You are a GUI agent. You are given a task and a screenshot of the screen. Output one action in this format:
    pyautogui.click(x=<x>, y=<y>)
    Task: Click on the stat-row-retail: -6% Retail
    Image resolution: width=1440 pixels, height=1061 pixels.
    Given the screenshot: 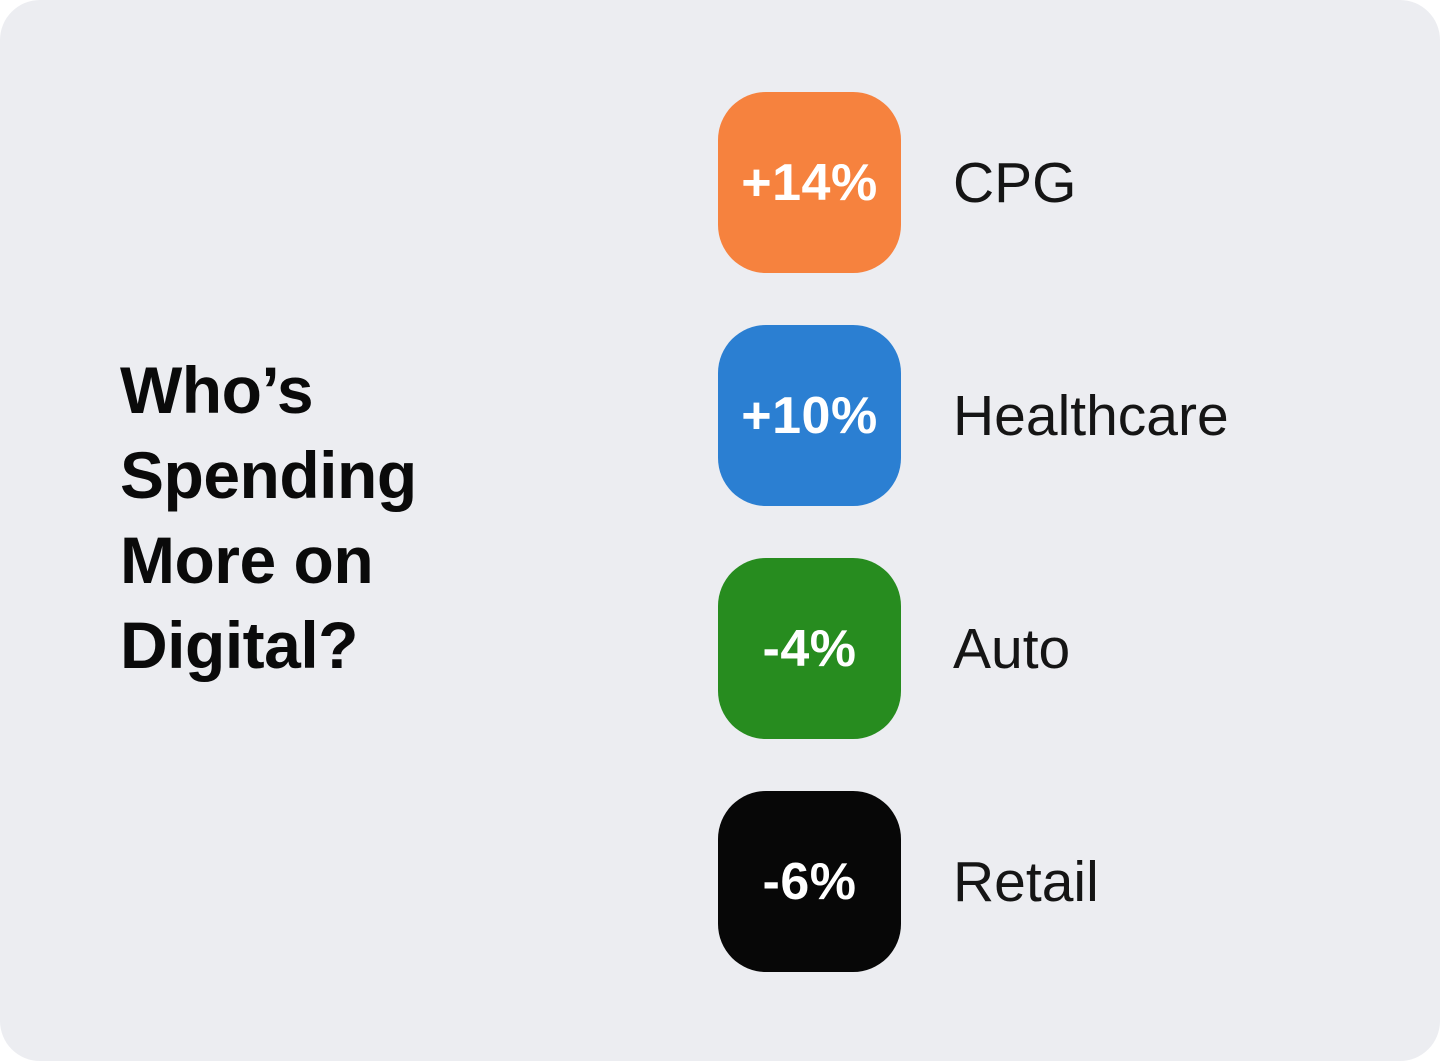 What is the action you would take?
    pyautogui.click(x=973, y=881)
    